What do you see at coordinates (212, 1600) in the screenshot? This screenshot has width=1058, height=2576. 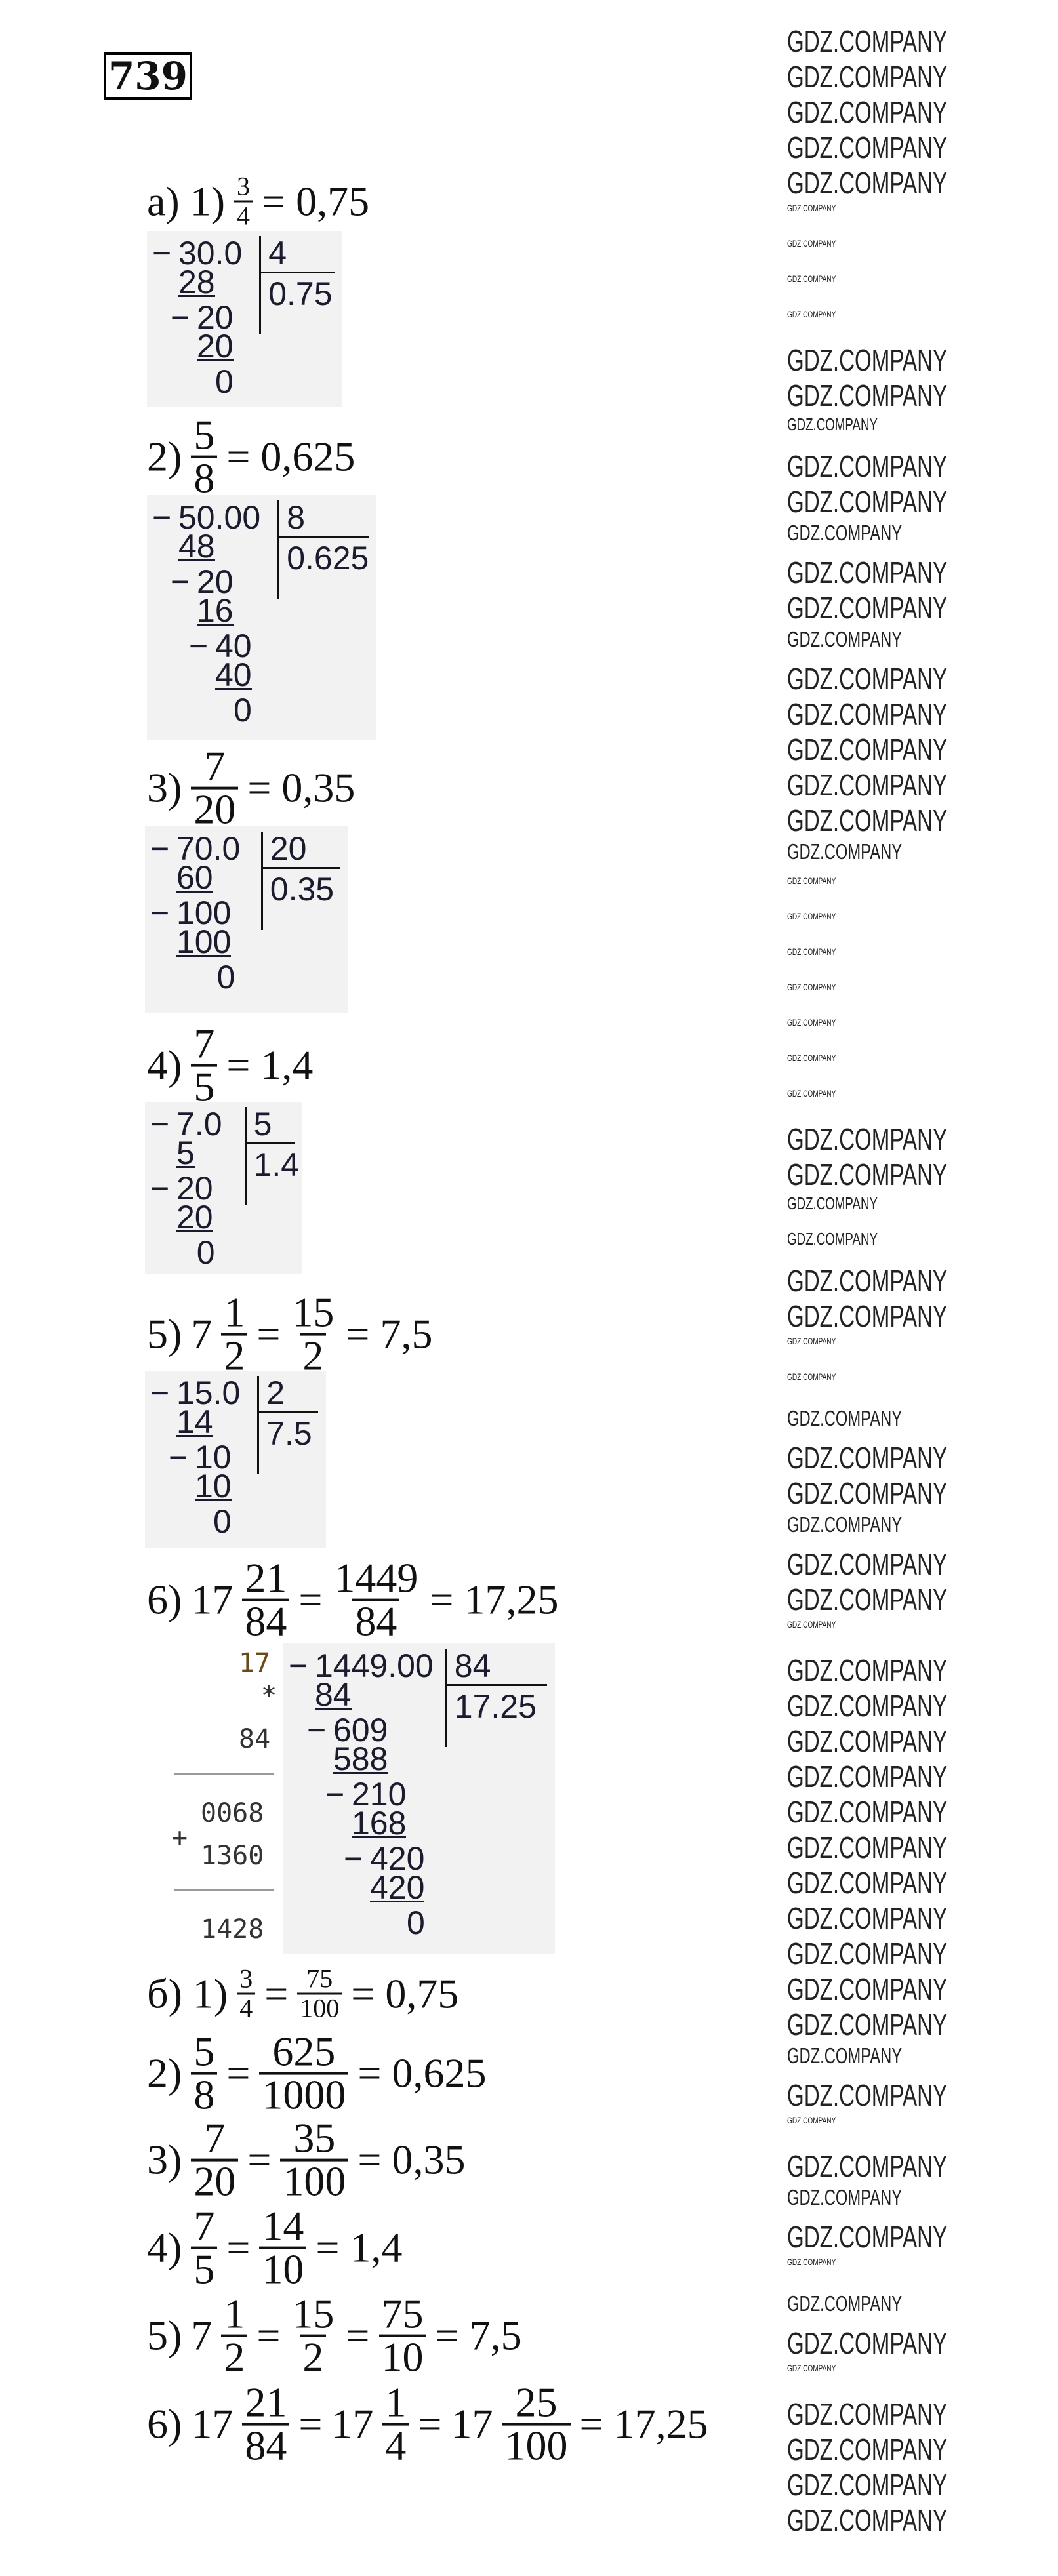 I see `equation-text: 17` at bounding box center [212, 1600].